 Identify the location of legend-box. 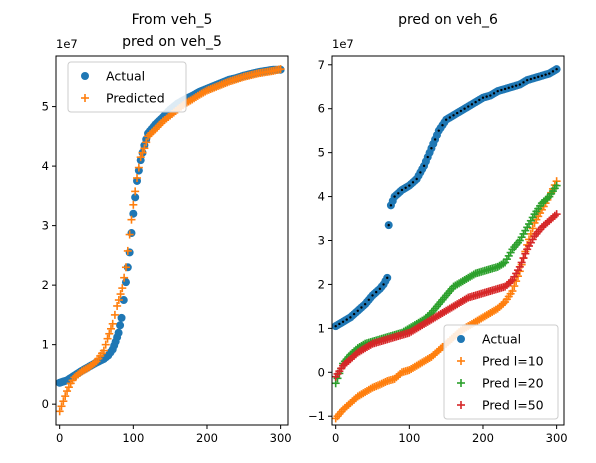
(501, 372).